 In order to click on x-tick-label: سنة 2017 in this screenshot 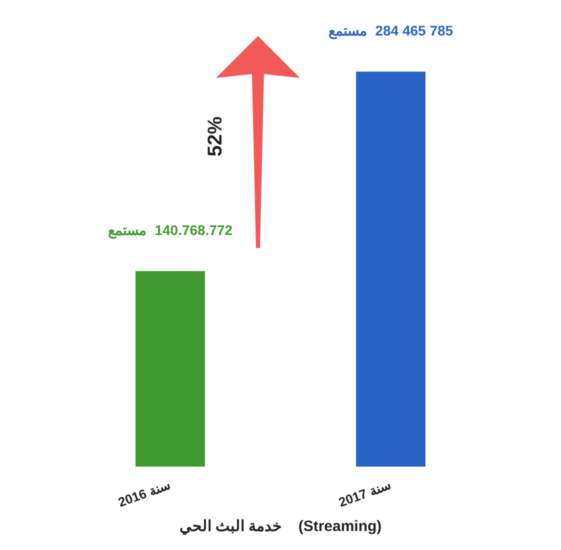, I will do `click(364, 493)`.